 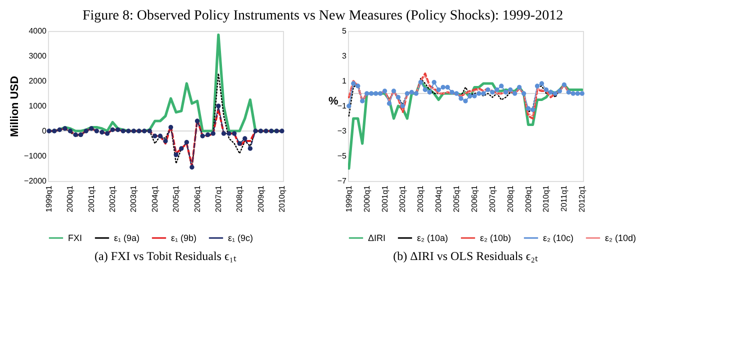 I want to click on legend-label: ΔIRI, so click(x=377, y=238).